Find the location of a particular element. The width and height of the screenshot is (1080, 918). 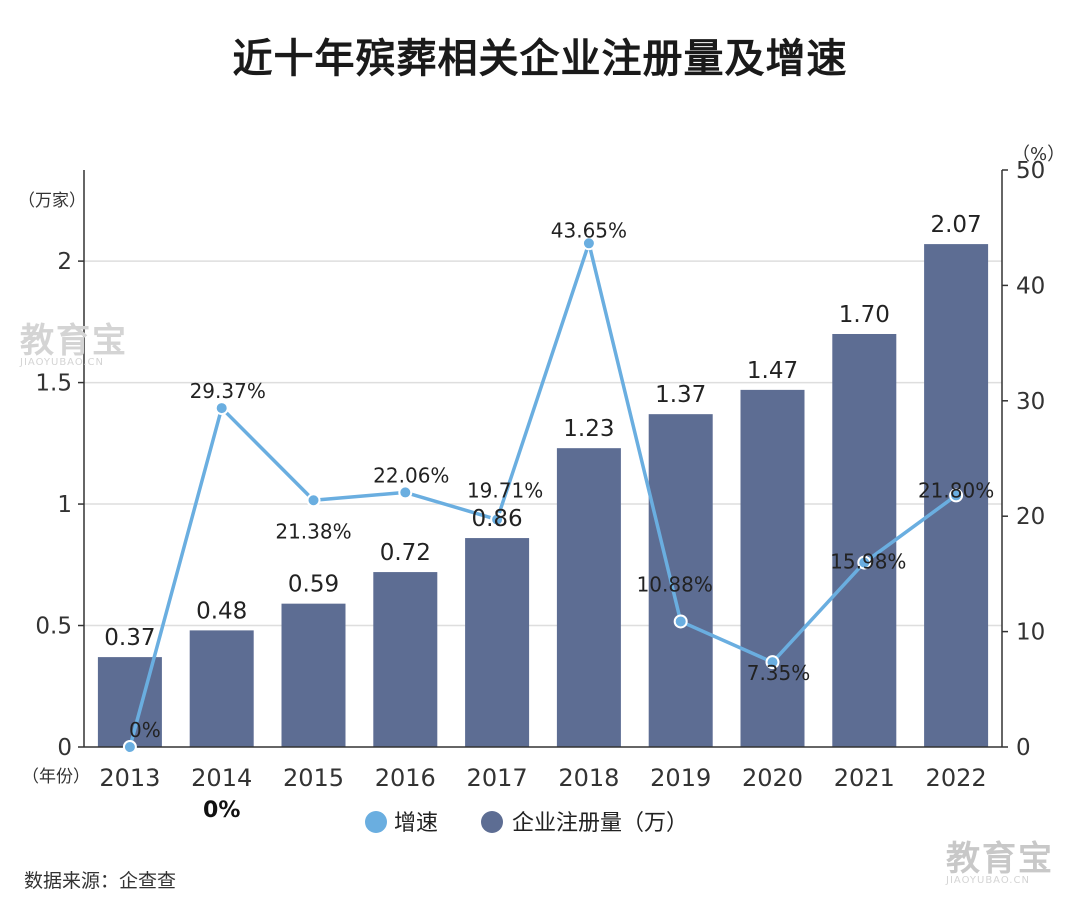

legend-bar-label: 企业注册量（万） is located at coordinates (600, 823).